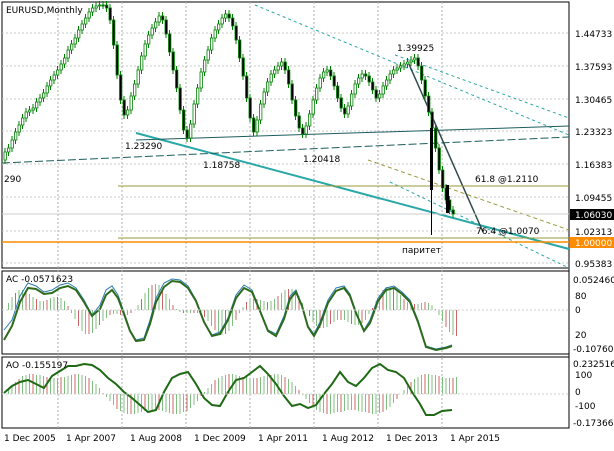  Describe the element at coordinates (39, 280) in the screenshot. I see `ac-title: AC -0.0571623` at that location.